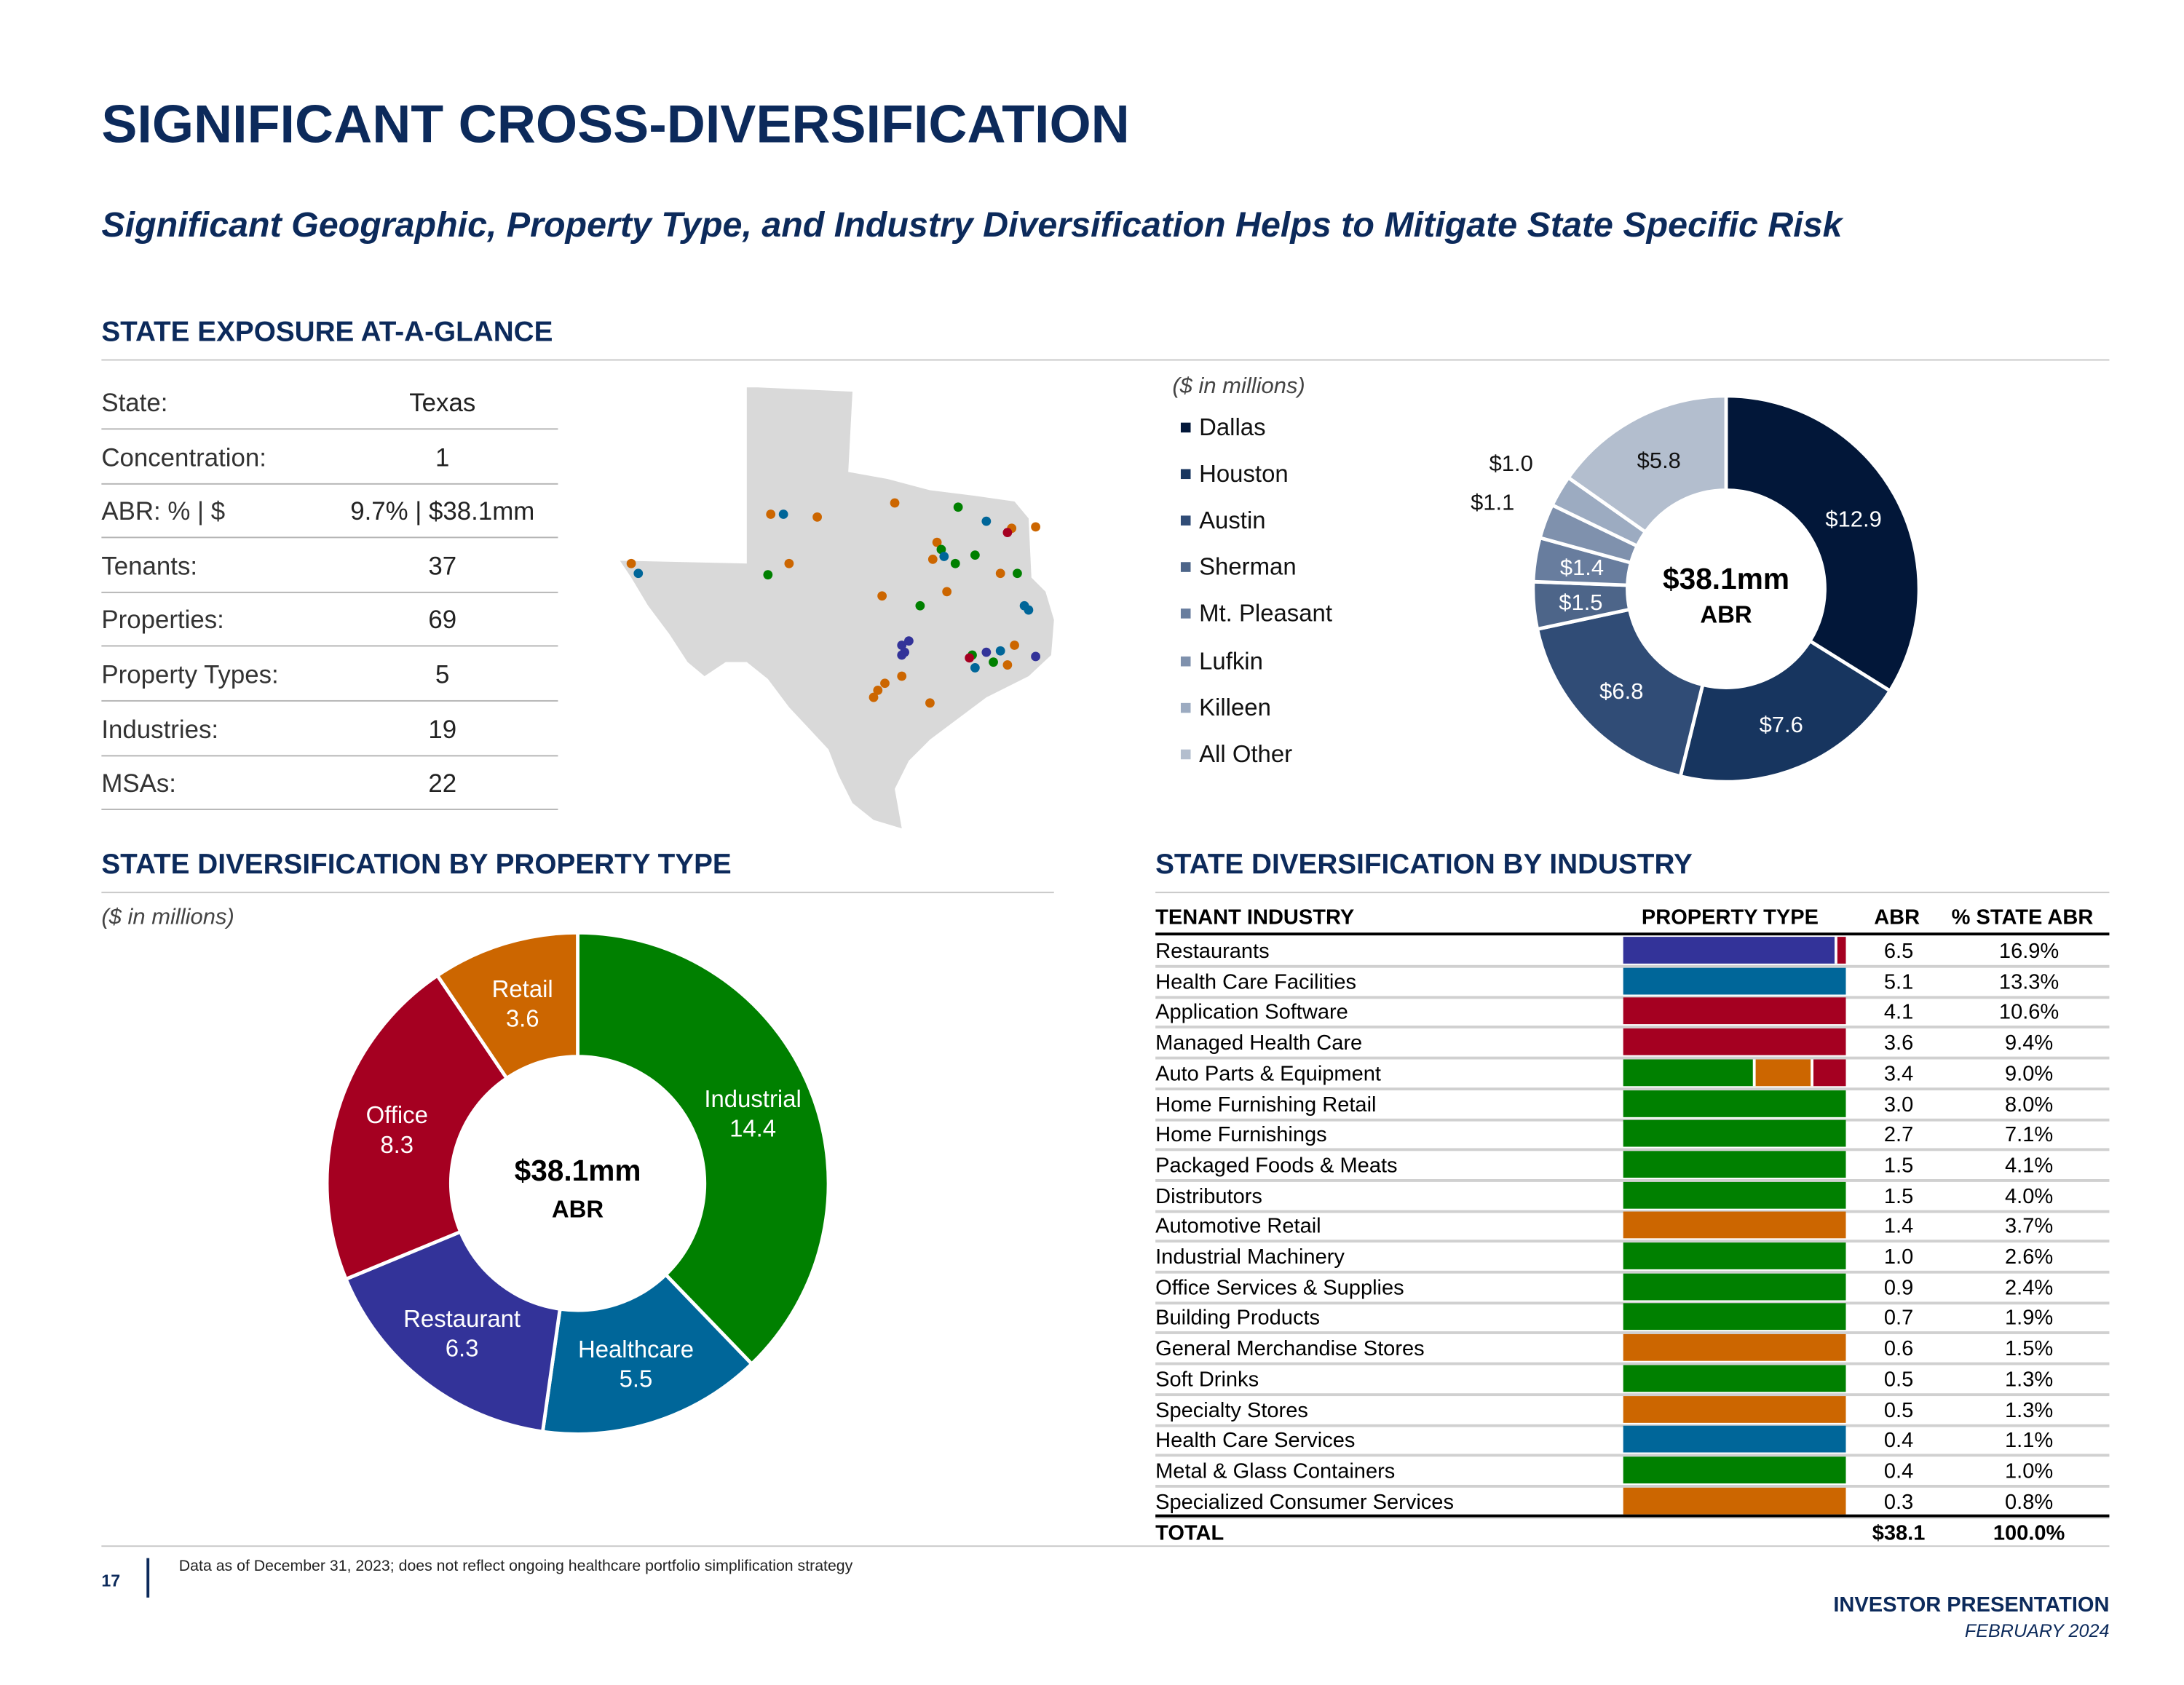 The image size is (2184, 1685). What do you see at coordinates (703, 1148) in the screenshot?
I see `slice-industrial` at bounding box center [703, 1148].